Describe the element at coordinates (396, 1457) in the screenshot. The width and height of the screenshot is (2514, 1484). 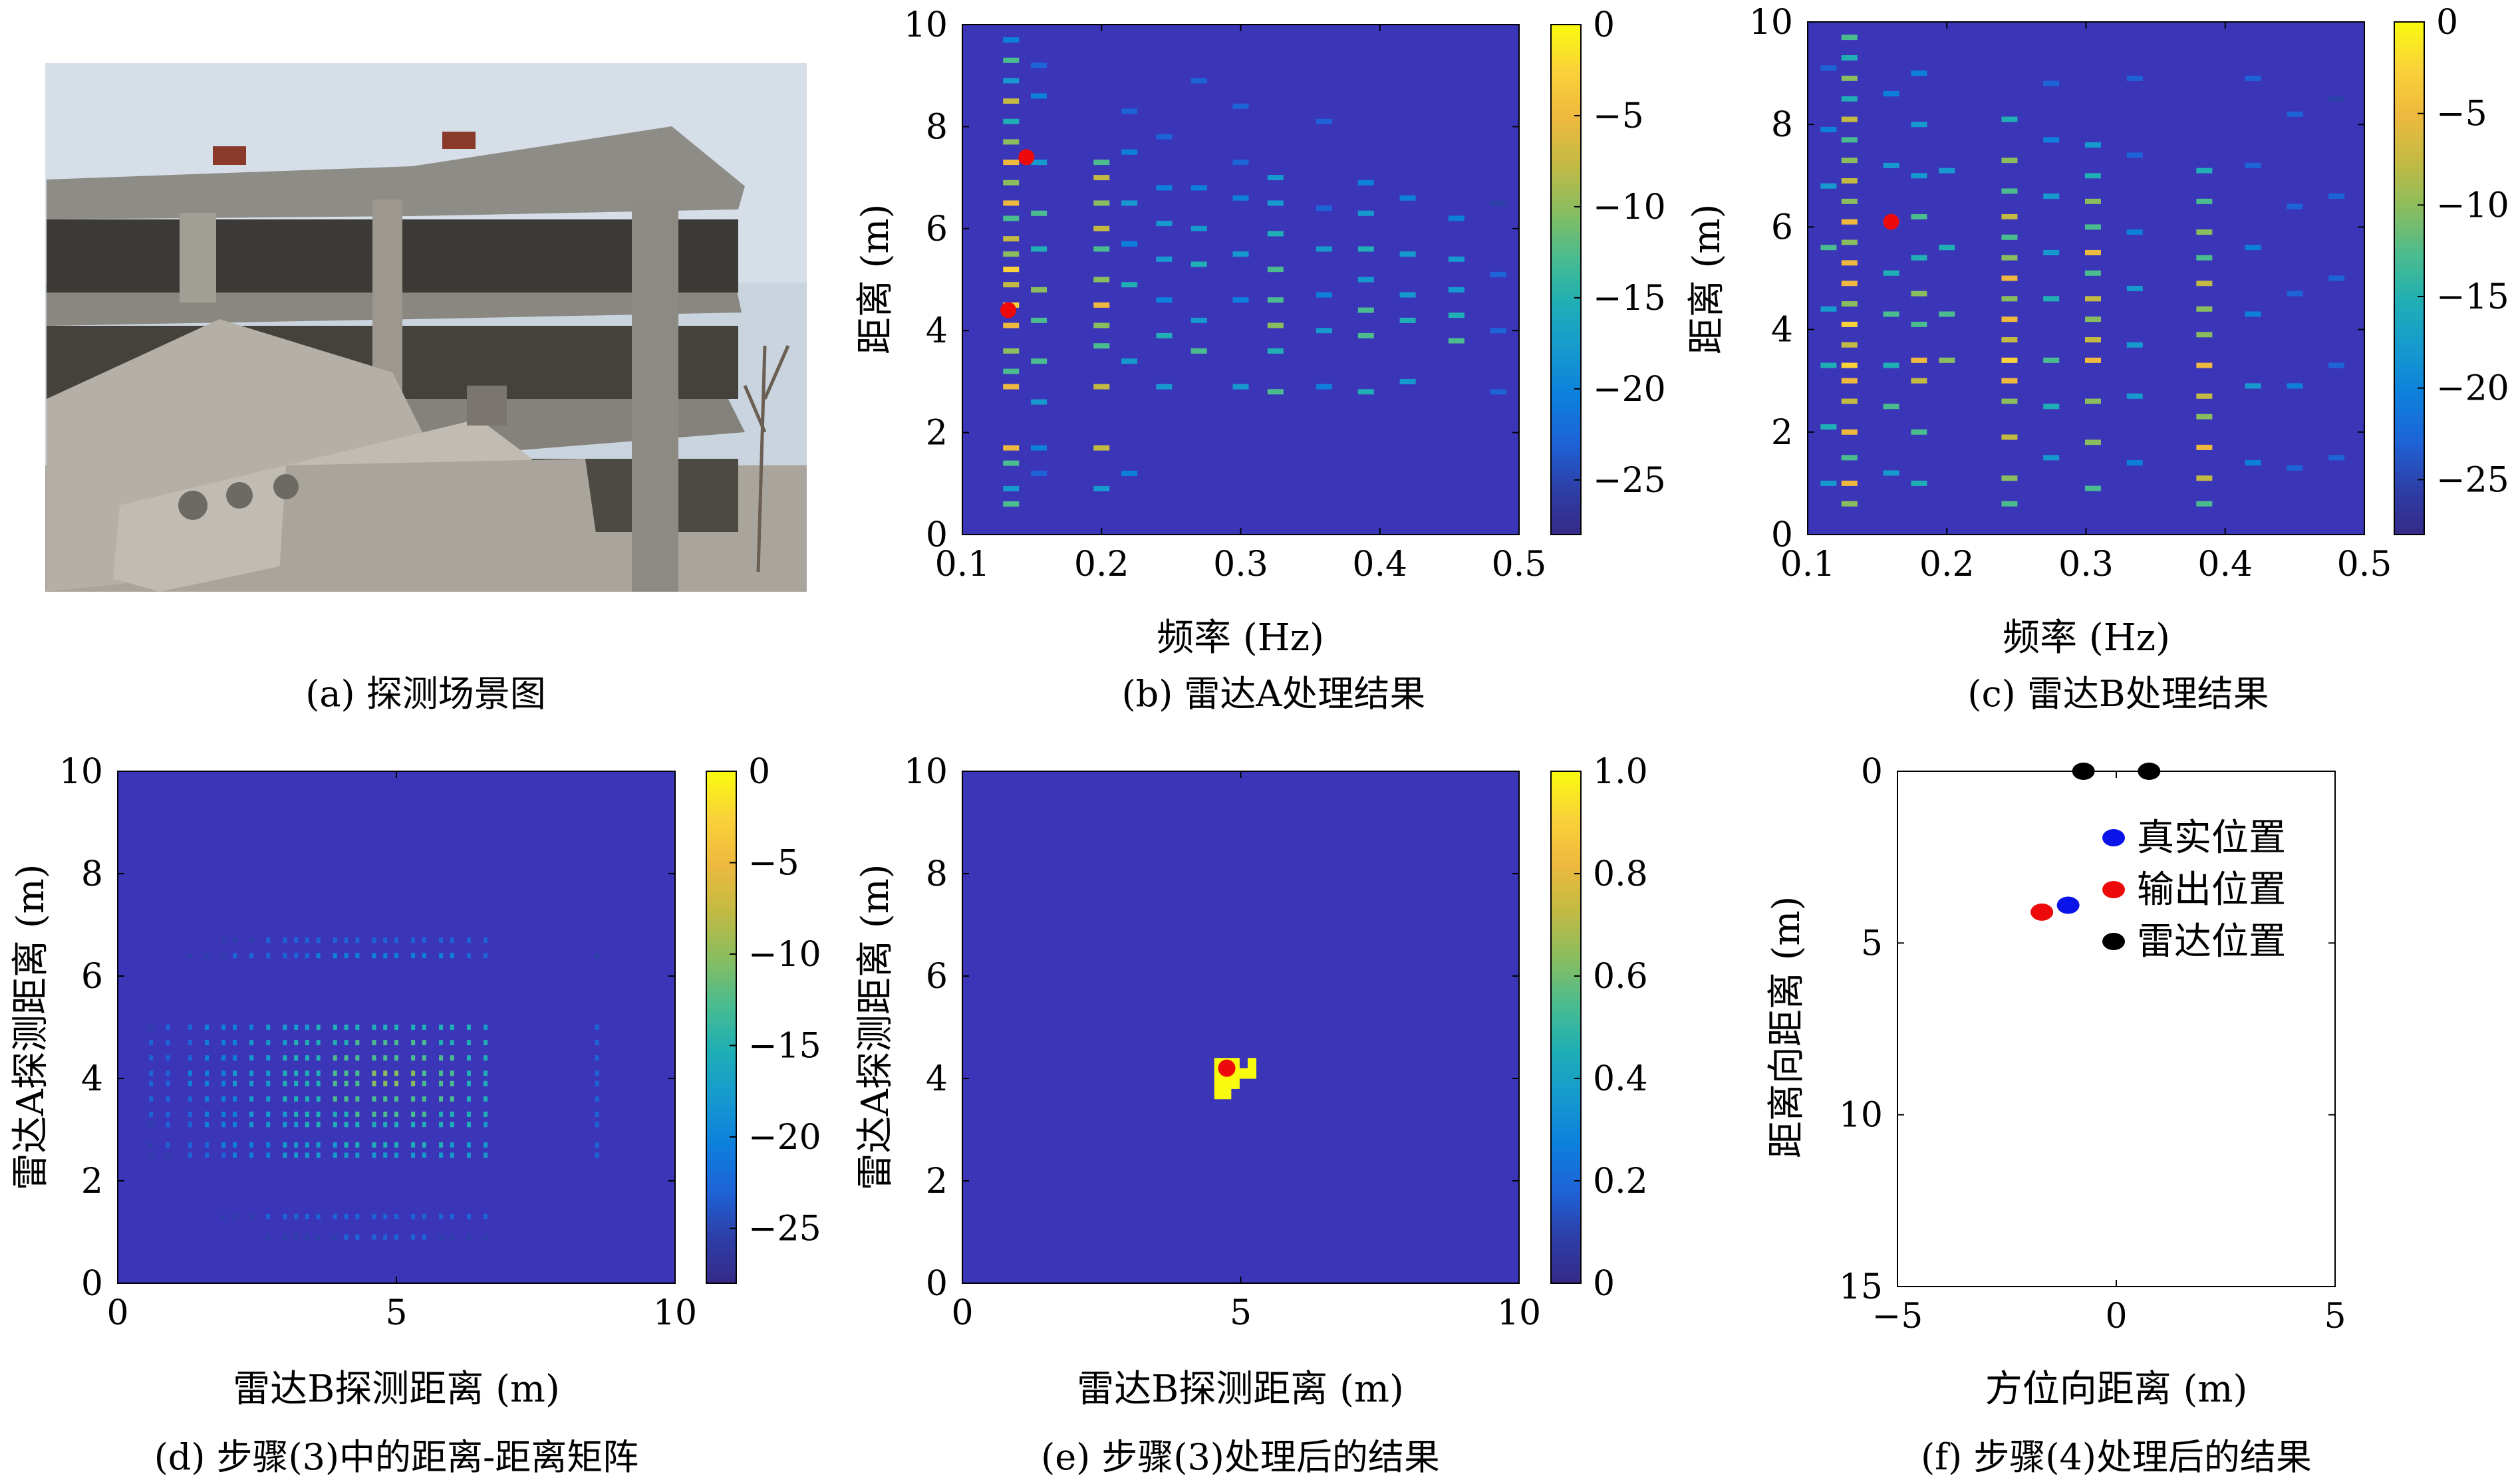
I see `caption-d: (d) 步骤(3)中的距离-距离矩阵` at that location.